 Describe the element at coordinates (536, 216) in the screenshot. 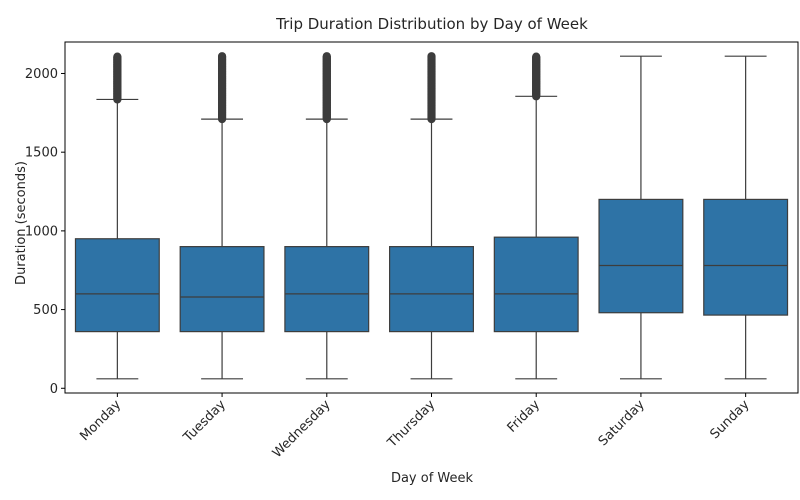

I see `box-friday` at that location.